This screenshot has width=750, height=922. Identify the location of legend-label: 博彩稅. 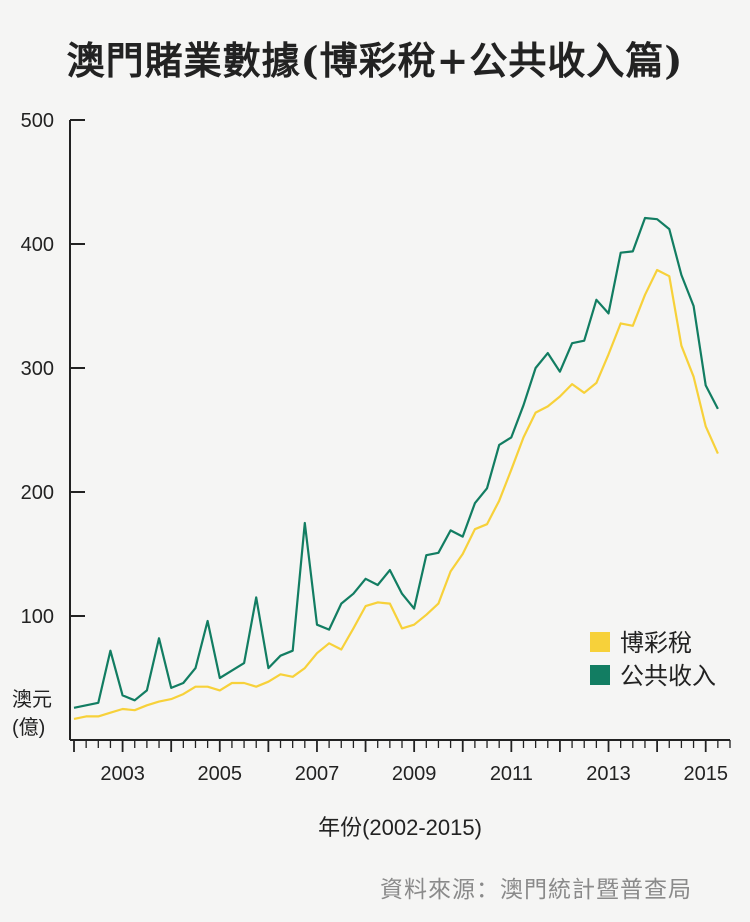
(656, 643).